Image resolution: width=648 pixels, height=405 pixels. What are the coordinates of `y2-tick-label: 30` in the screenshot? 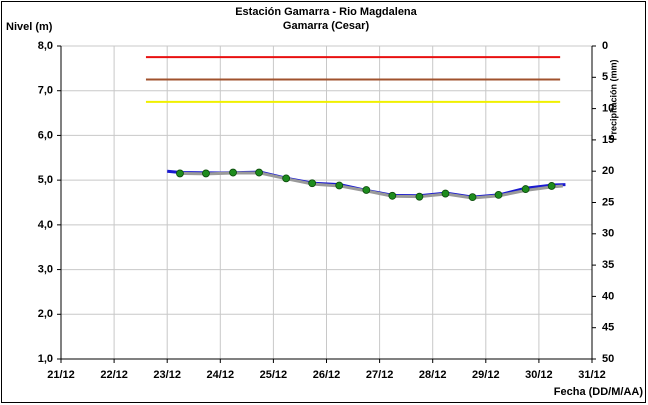 It's located at (608, 234).